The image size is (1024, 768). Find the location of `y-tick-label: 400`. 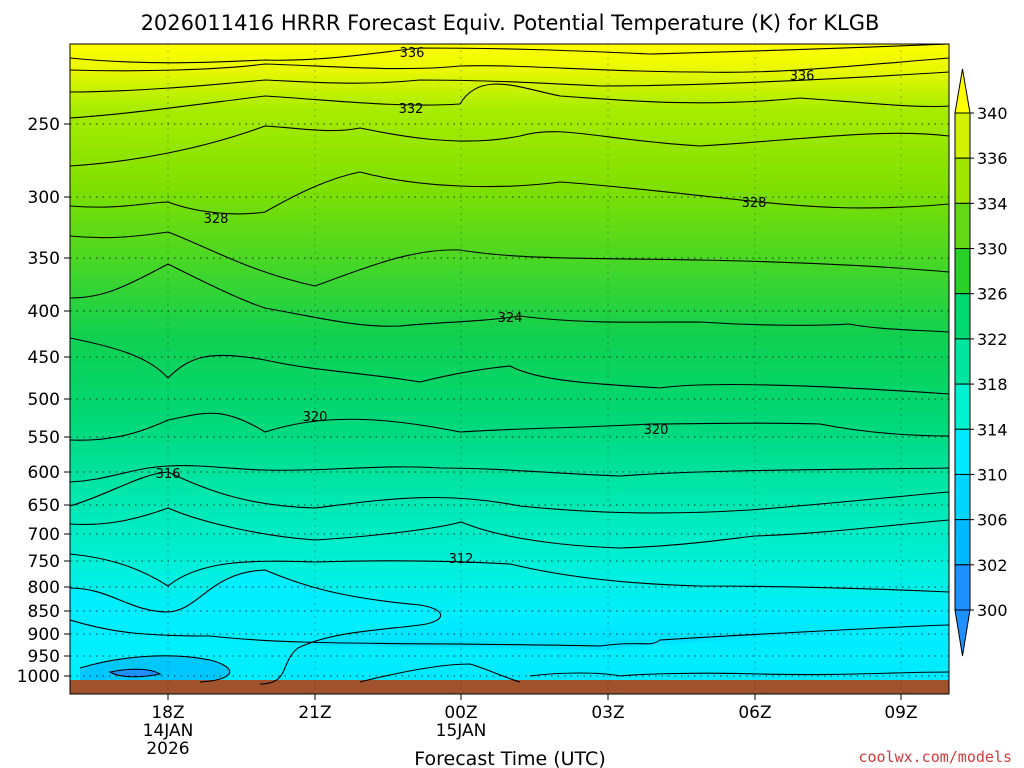

y-tick-label: 400 is located at coordinates (44, 312).